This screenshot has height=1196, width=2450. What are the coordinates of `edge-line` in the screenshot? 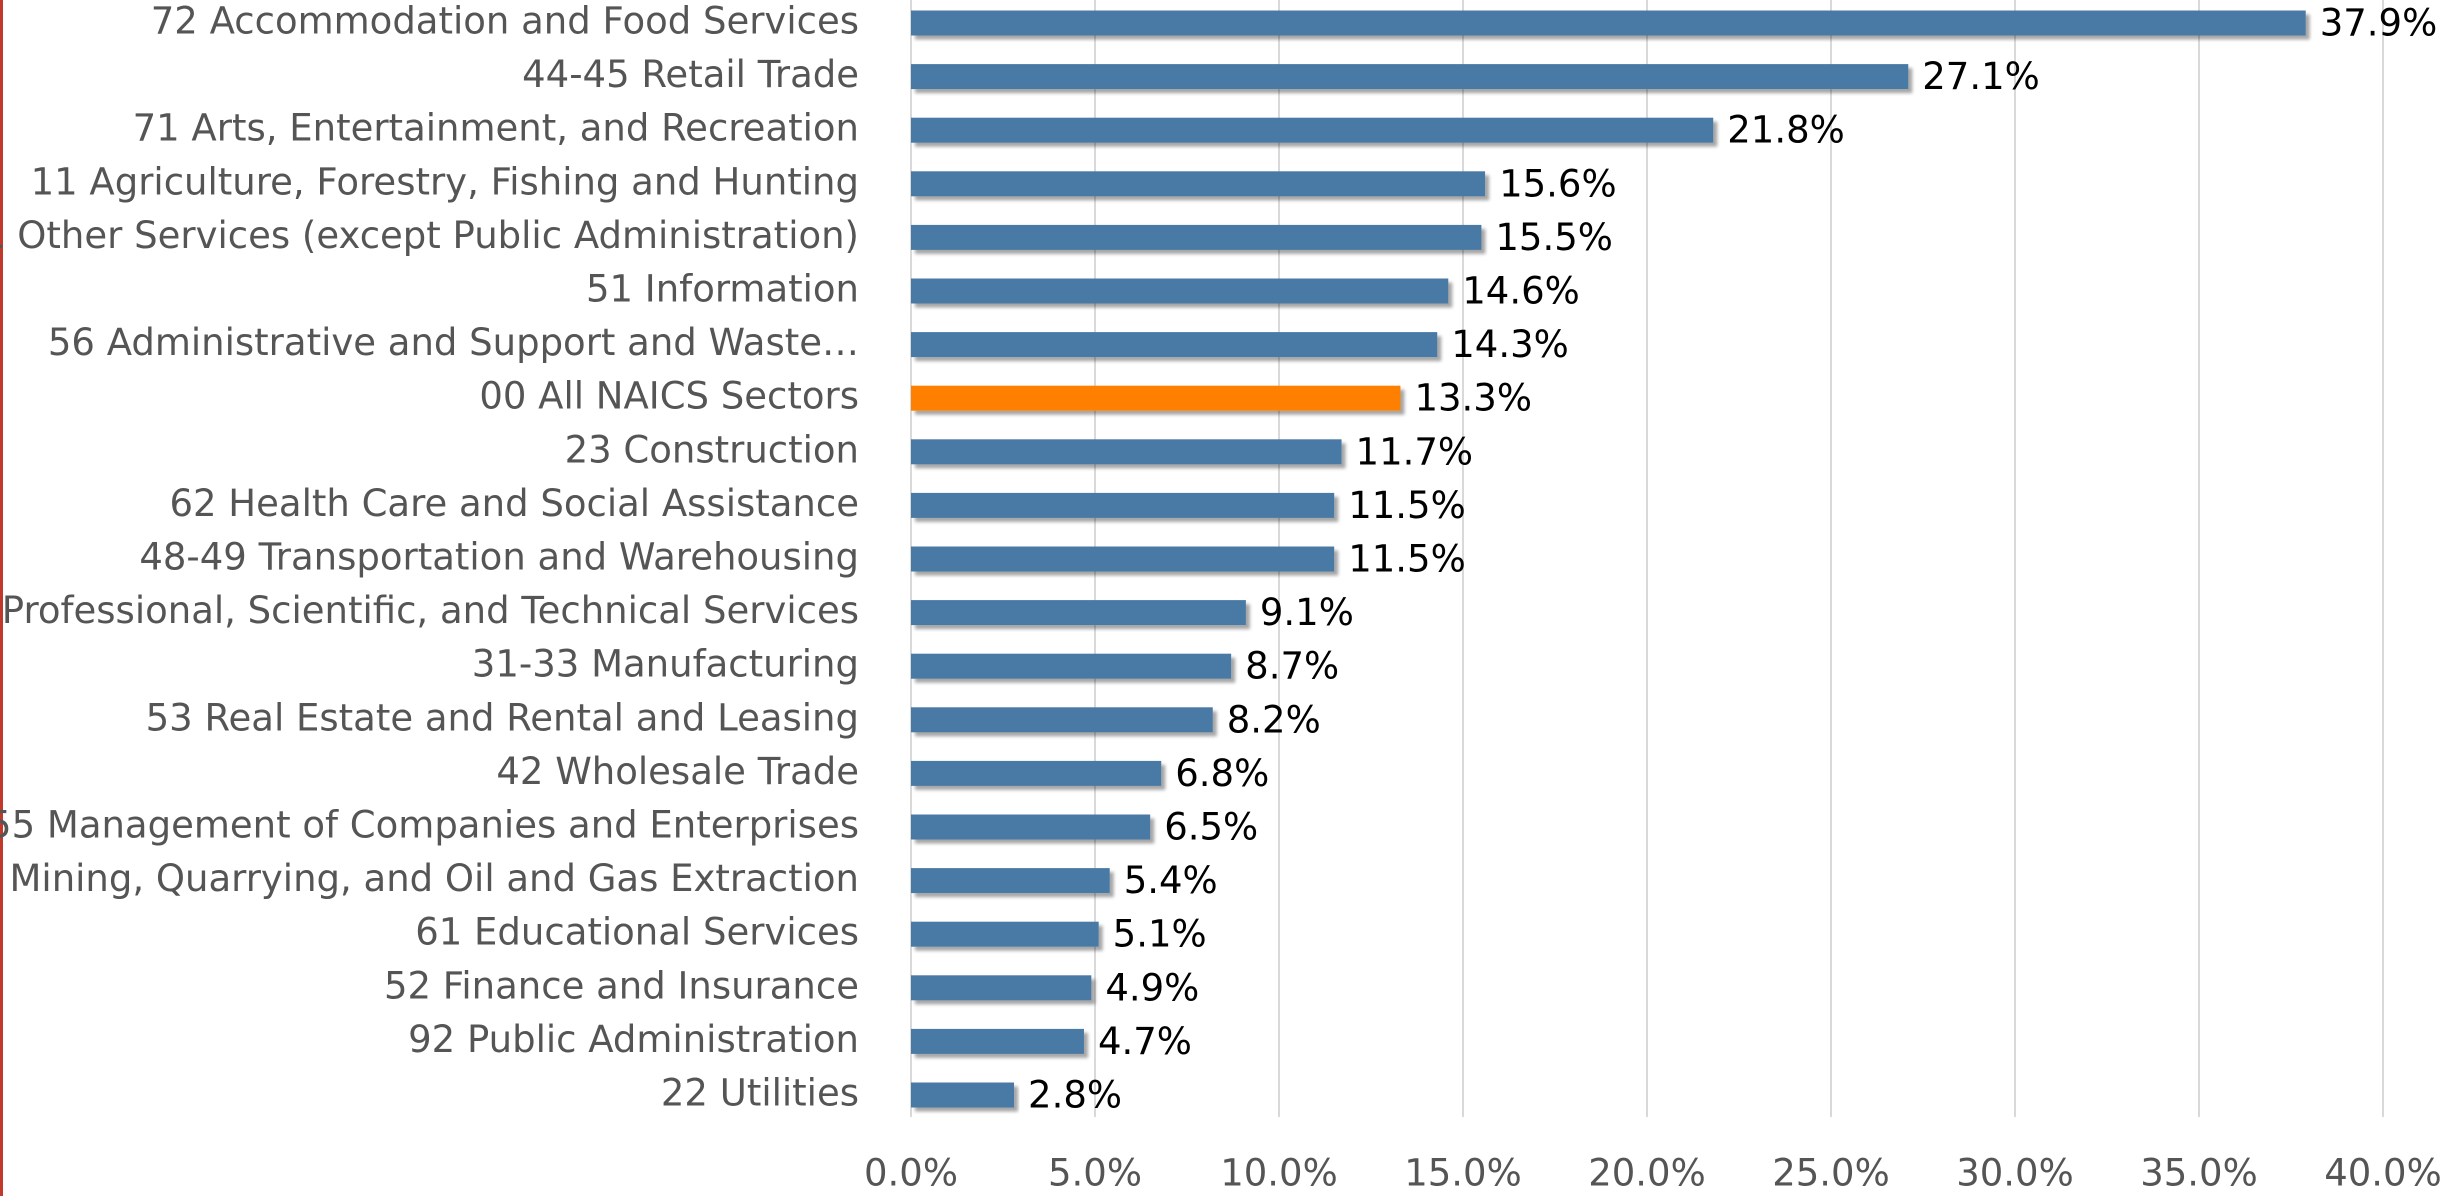 It's located at (1, 598).